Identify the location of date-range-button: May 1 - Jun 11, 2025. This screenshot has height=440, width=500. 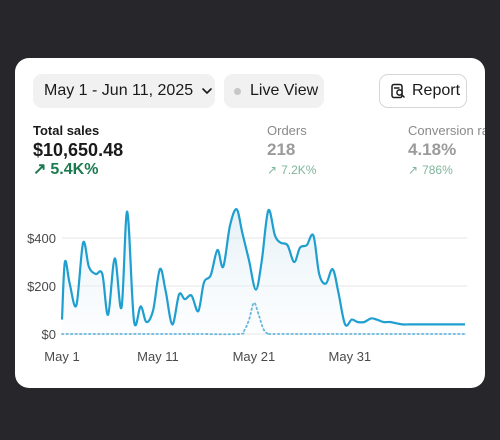
(124, 91).